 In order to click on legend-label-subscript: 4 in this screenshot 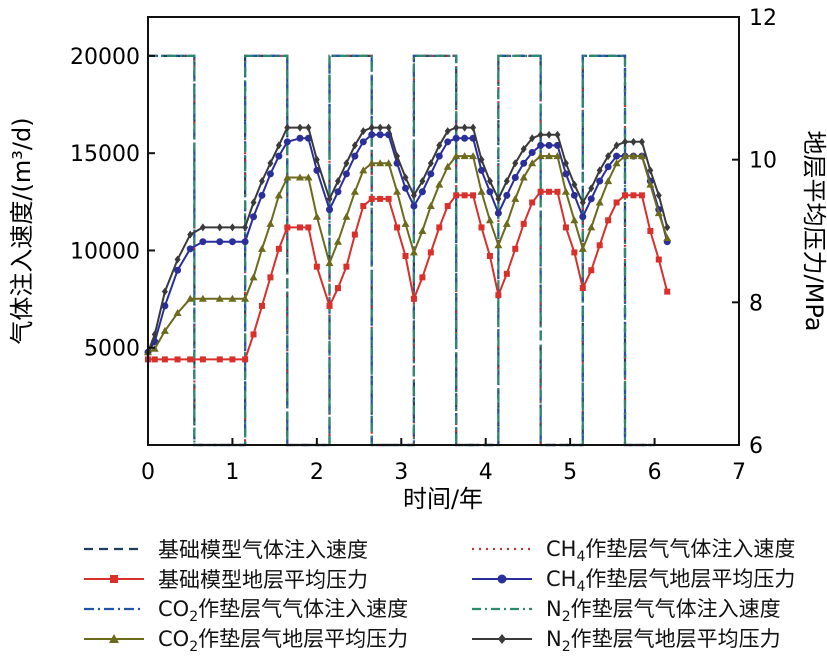, I will do `click(581, 557)`.